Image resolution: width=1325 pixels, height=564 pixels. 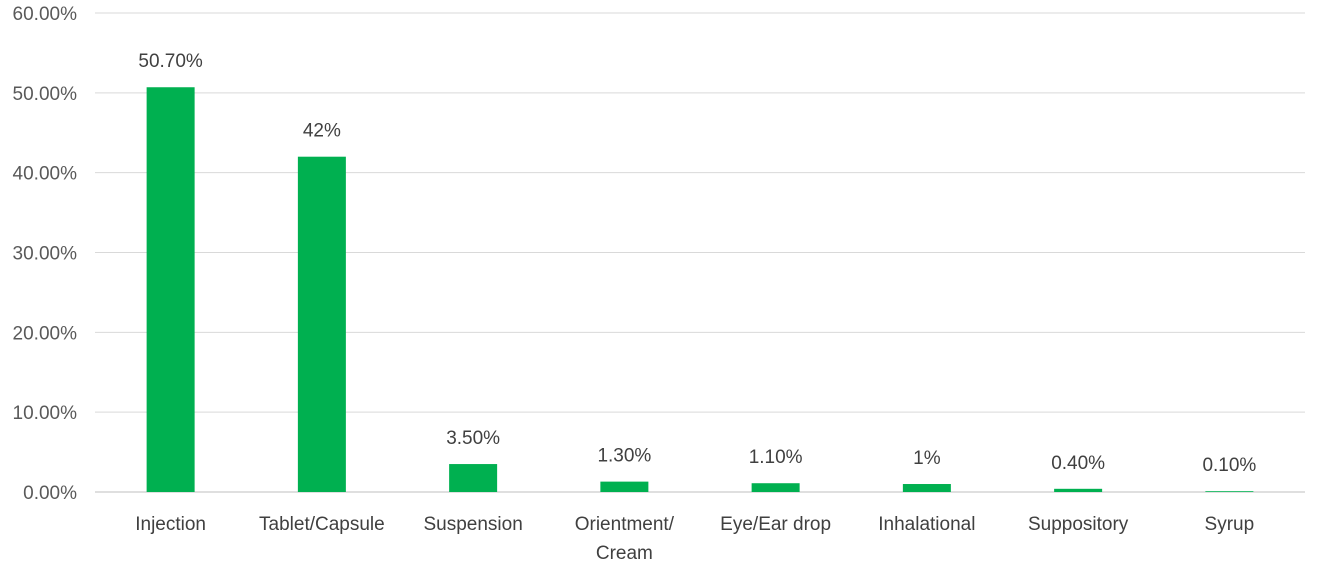 I want to click on y-tick-label: 30.00%, so click(x=45, y=254).